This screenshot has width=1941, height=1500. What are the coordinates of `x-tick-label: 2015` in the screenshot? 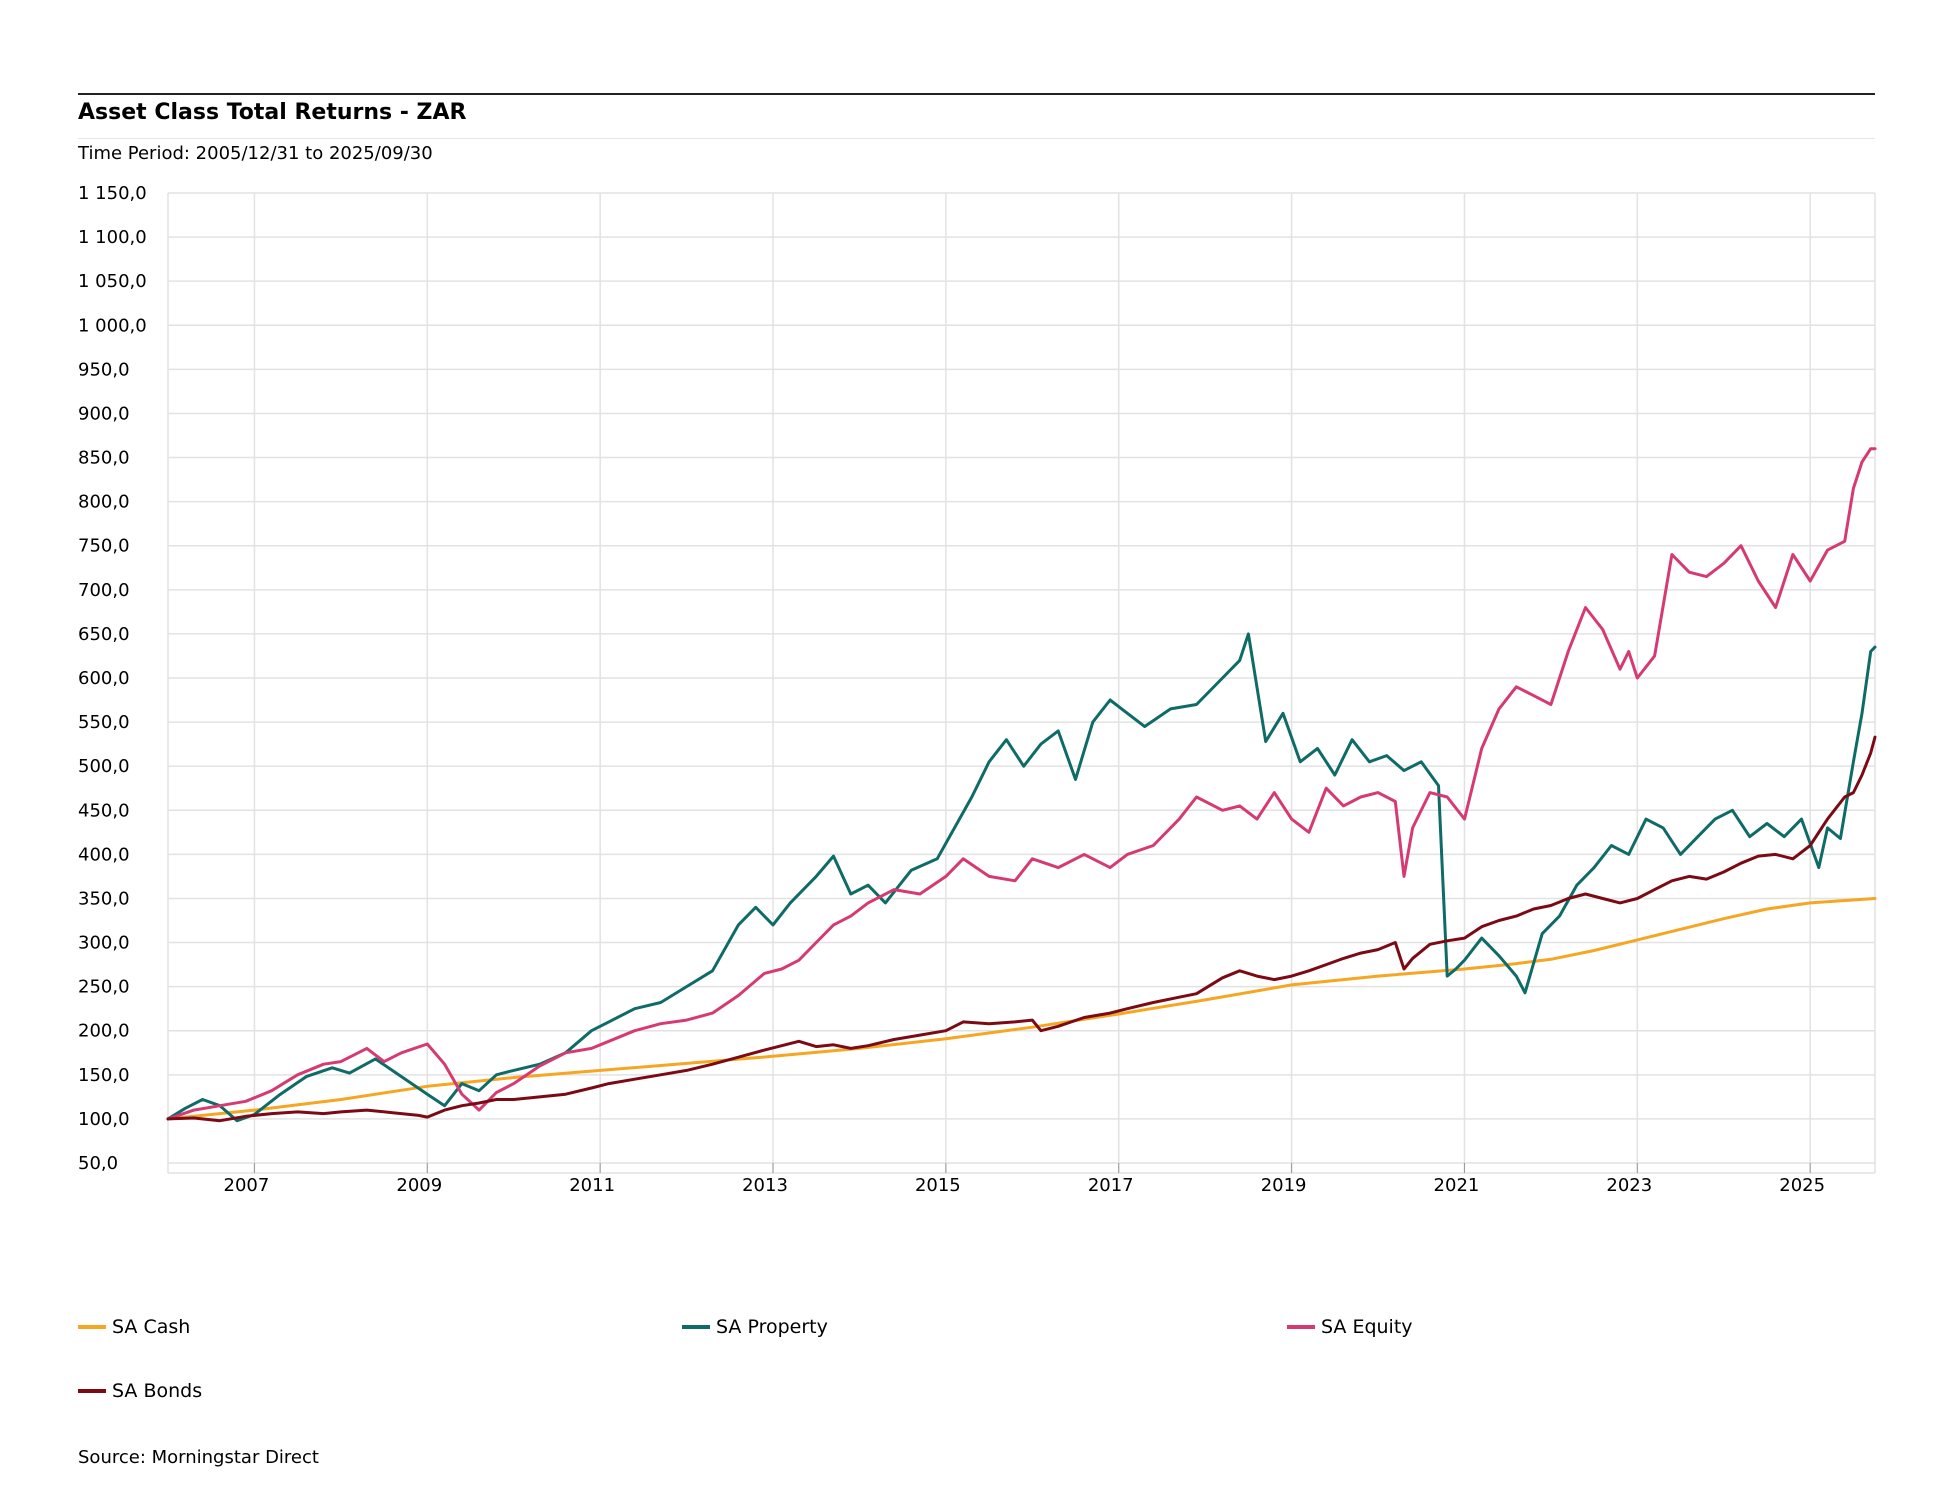 It's located at (938, 1185).